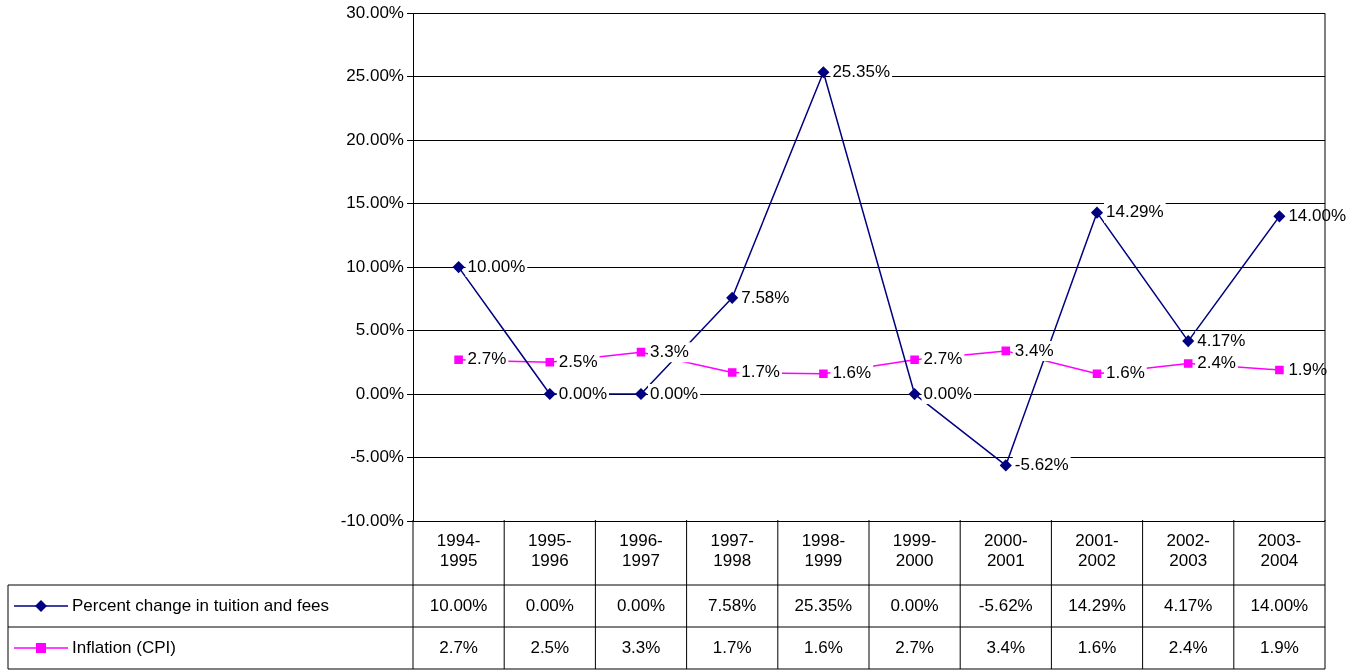 The image size is (1355, 670). Describe the element at coordinates (1308, 369) in the screenshot. I see `text: 1.9%` at that location.